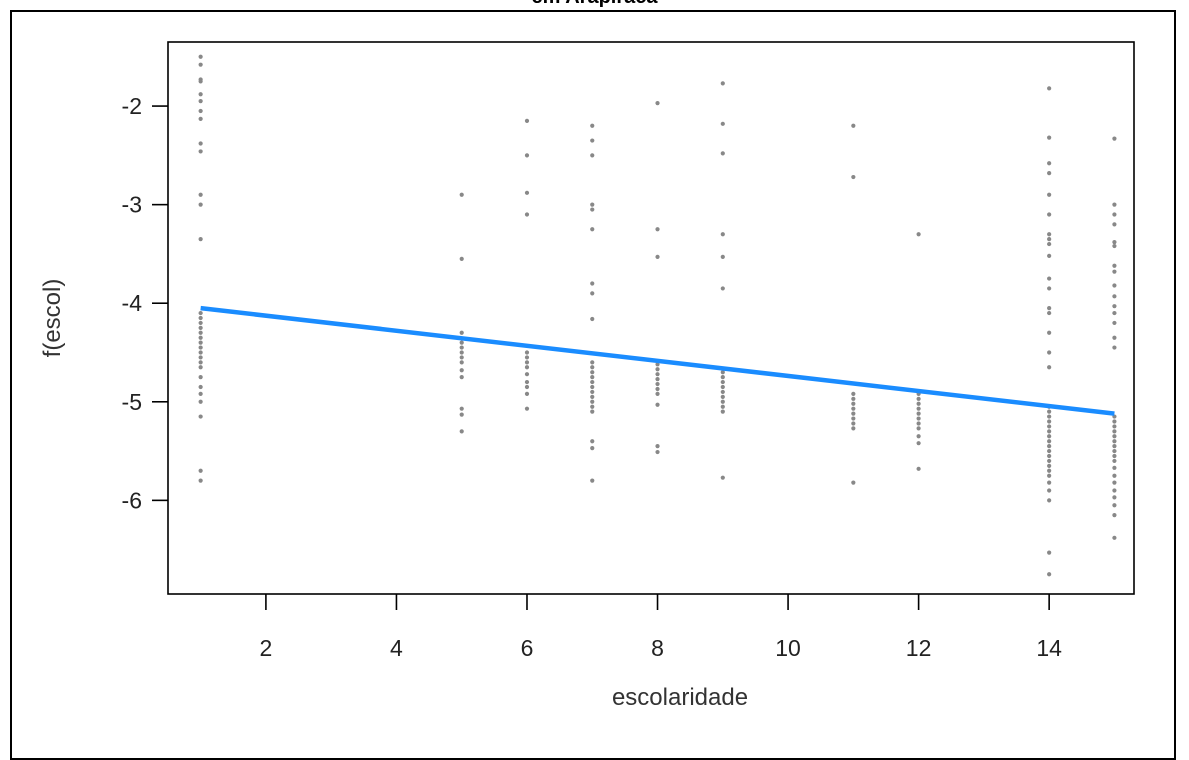 Image resolution: width=1189 pixels, height=760 pixels. I want to click on x-tick-label: 14, so click(1049, 648).